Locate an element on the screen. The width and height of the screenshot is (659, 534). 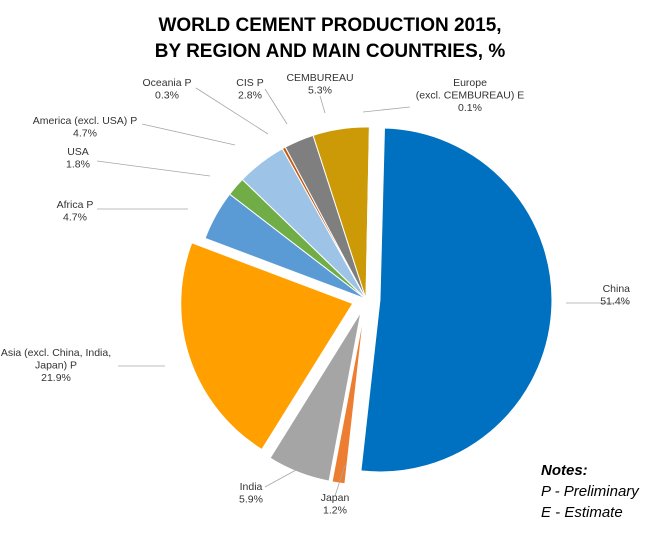
notes-heading: Notes: is located at coordinates (564, 470).